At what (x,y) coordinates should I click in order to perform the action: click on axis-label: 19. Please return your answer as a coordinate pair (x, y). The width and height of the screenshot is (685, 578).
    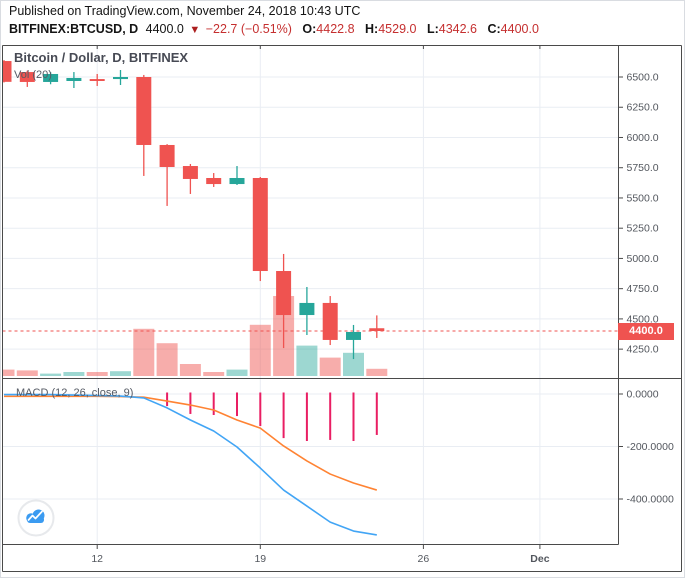
    Looking at the image, I should click on (260, 559).